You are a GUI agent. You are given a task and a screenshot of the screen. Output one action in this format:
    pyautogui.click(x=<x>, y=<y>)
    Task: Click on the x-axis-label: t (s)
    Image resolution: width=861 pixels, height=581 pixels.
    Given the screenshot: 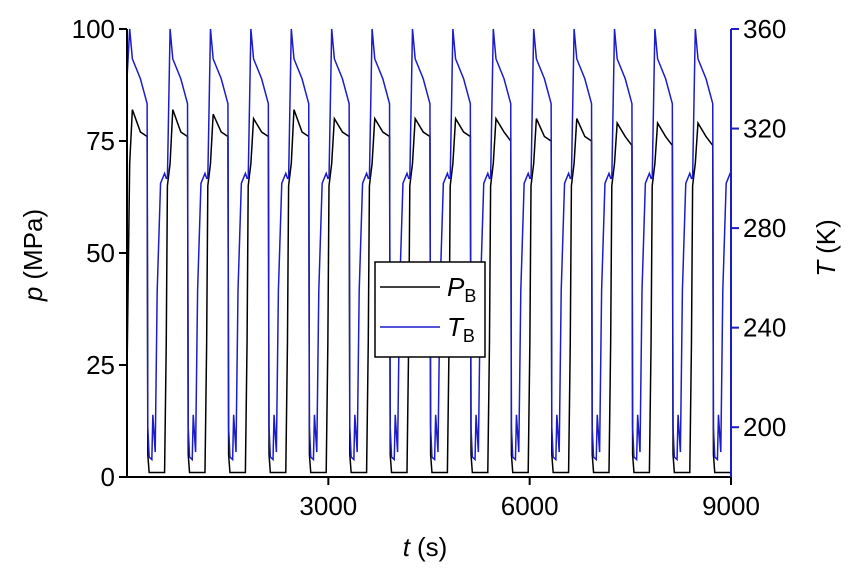 What is the action you would take?
    pyautogui.click(x=425, y=547)
    